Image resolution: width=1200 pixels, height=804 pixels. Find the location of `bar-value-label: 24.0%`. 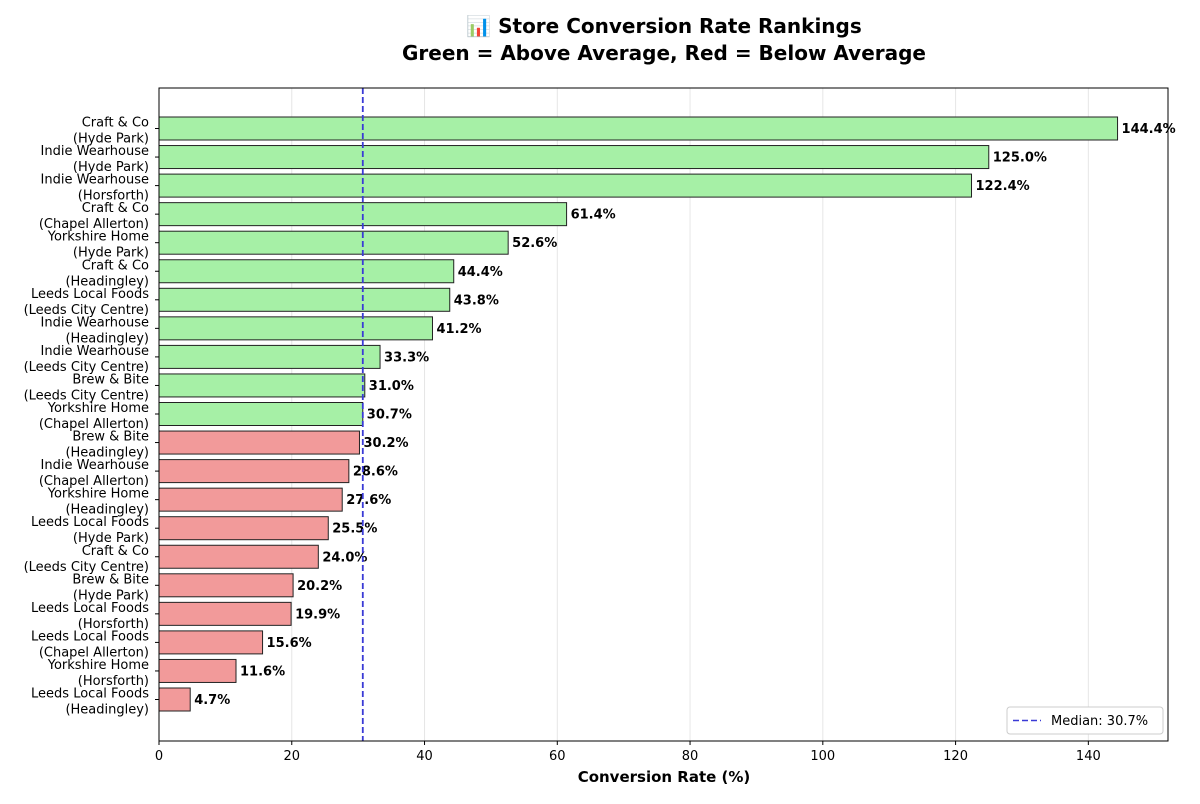

bar-value-label: 24.0% is located at coordinates (344, 557).